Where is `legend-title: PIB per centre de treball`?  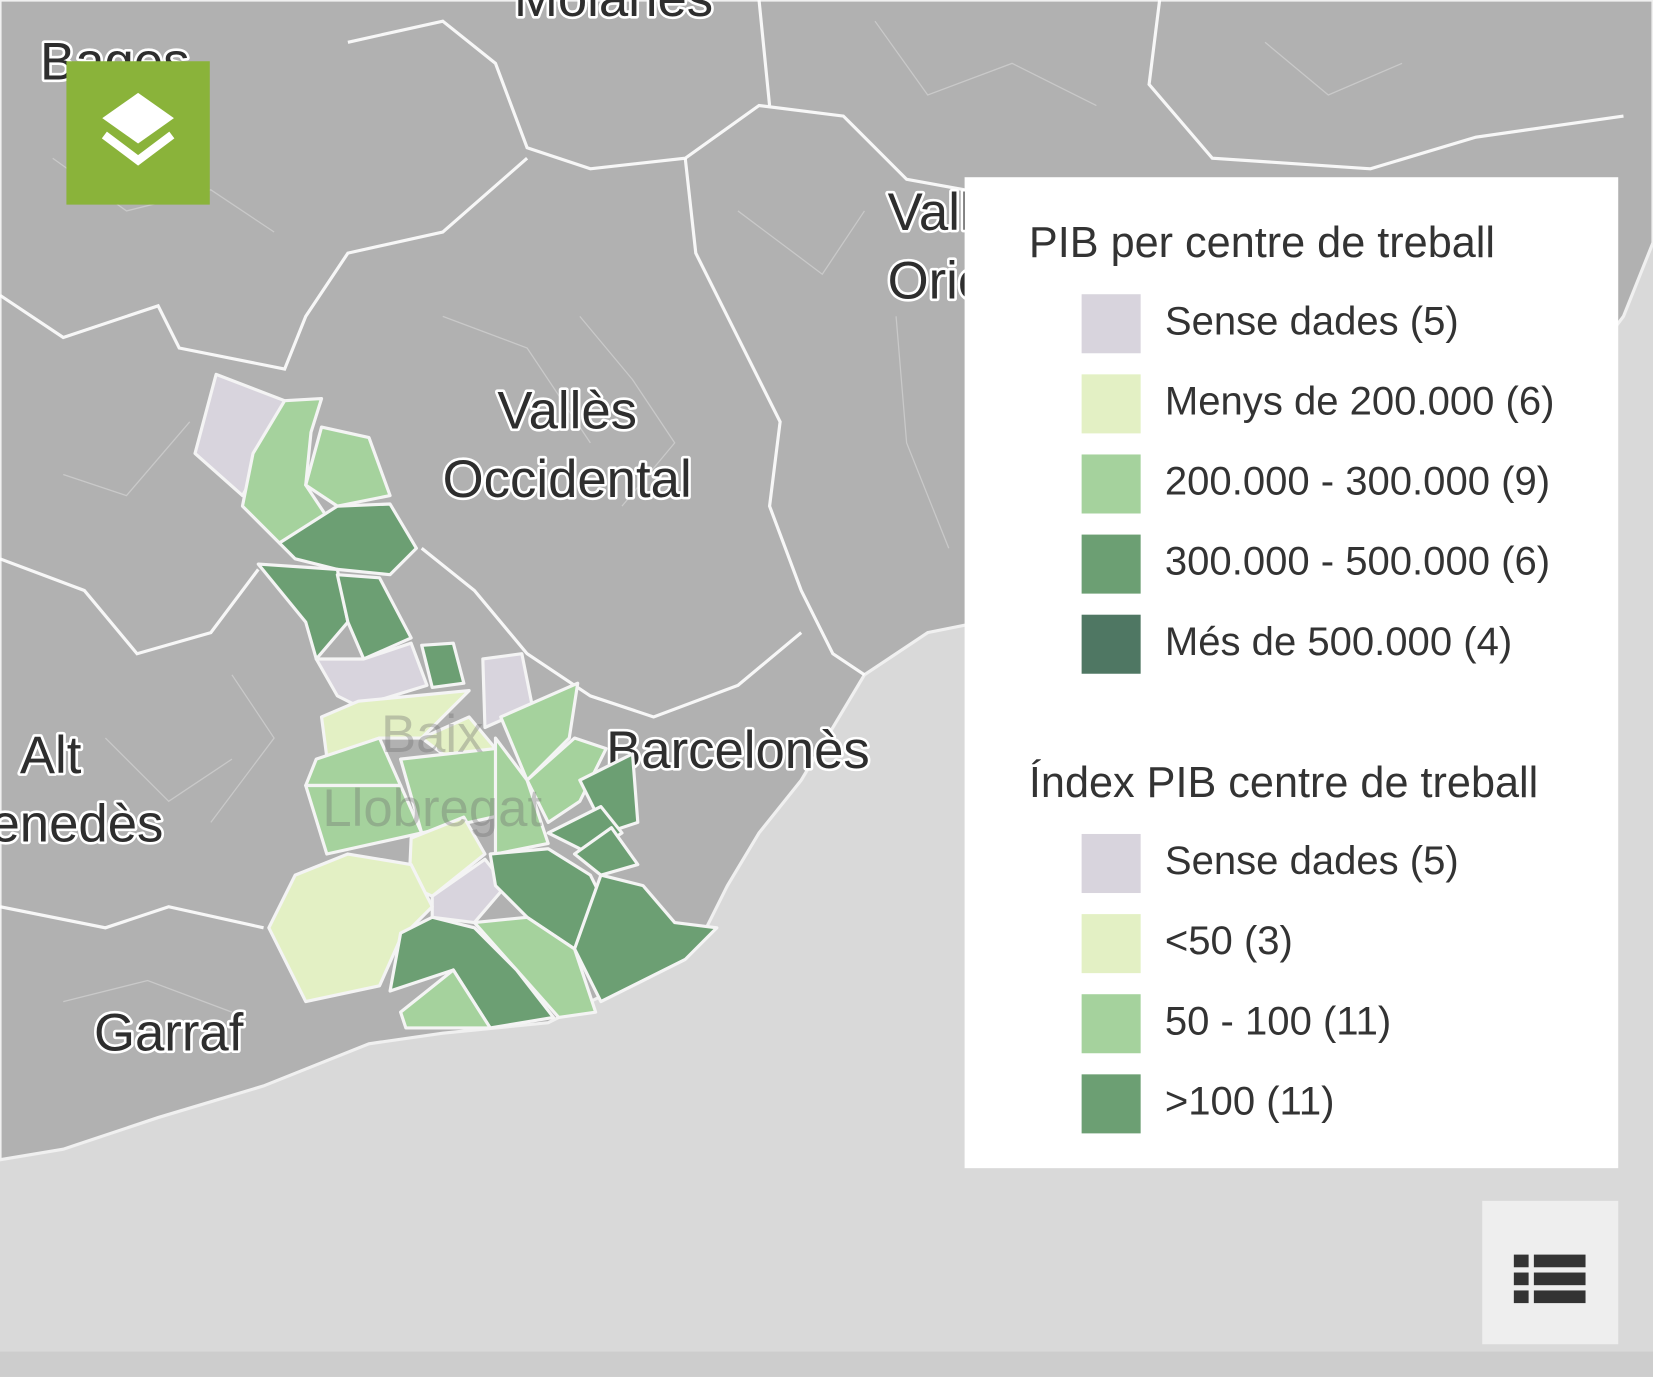 legend-title: PIB per centre de treball is located at coordinates (1262, 243).